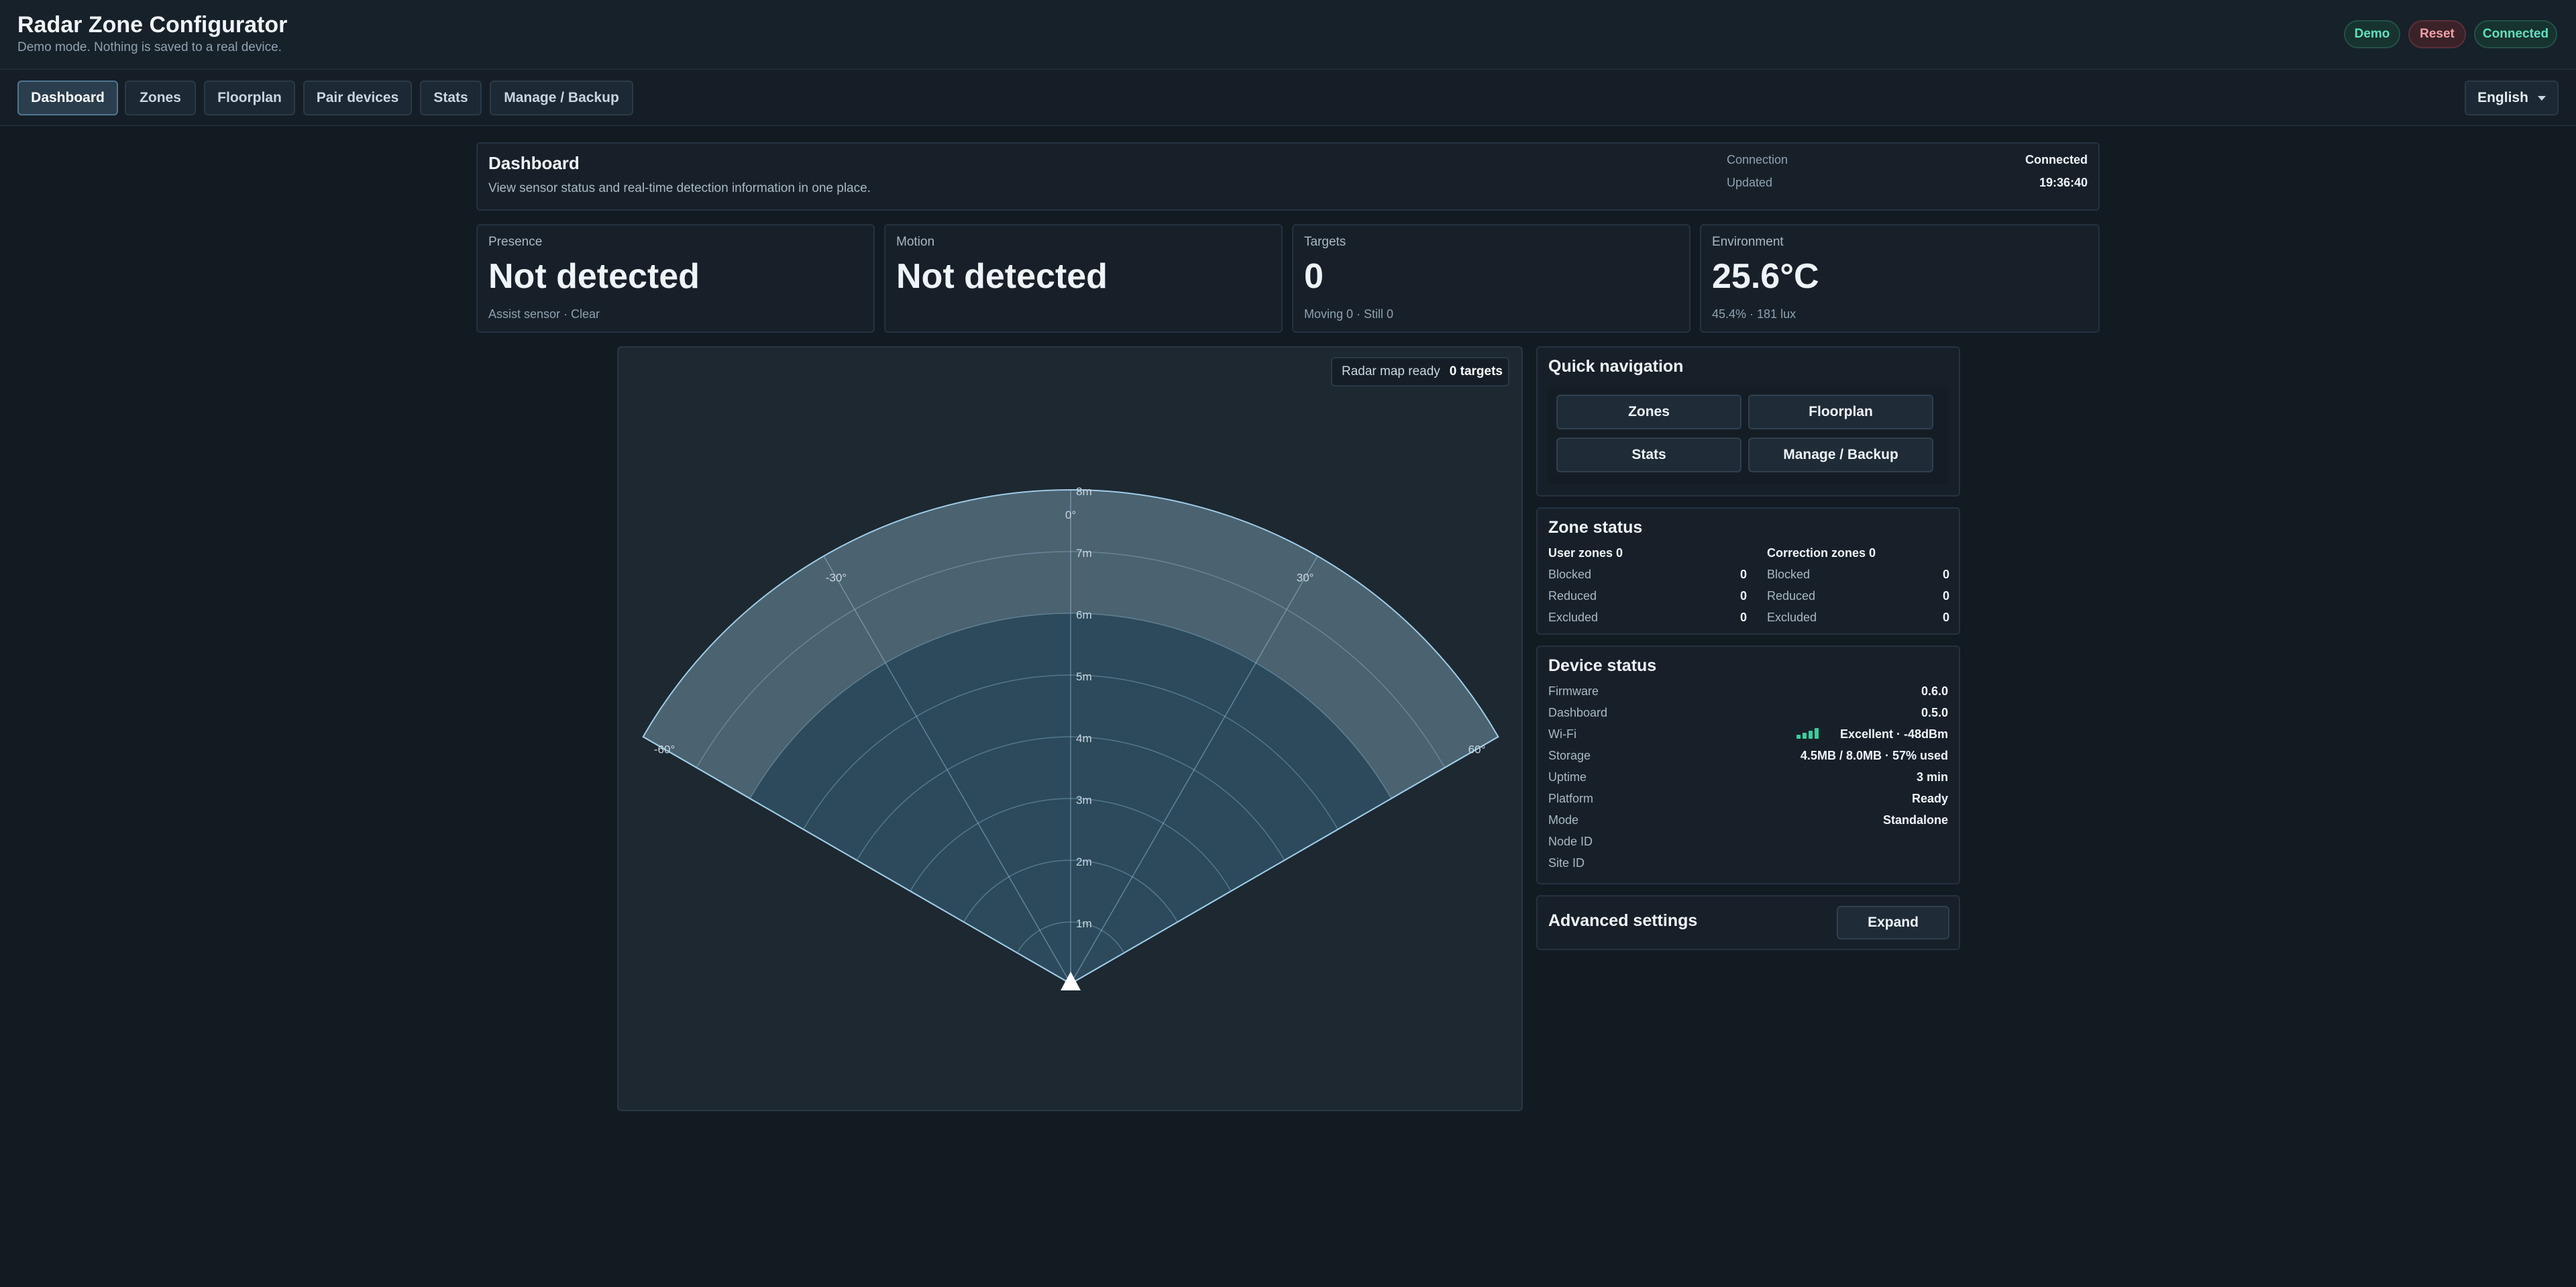  What do you see at coordinates (1084, 800) in the screenshot?
I see `radar-range-label: 3m` at bounding box center [1084, 800].